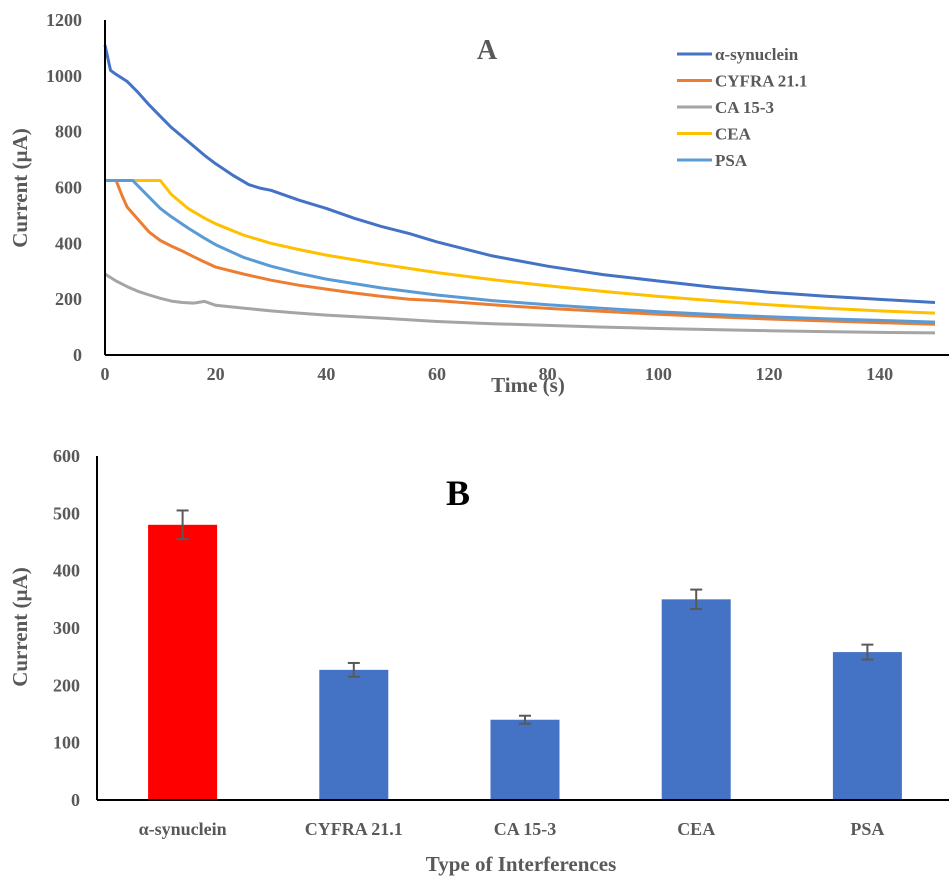 The image size is (949, 880). I want to click on y-tick-labels: 0 200 400 600 800 1000 1200, so click(64, 187).